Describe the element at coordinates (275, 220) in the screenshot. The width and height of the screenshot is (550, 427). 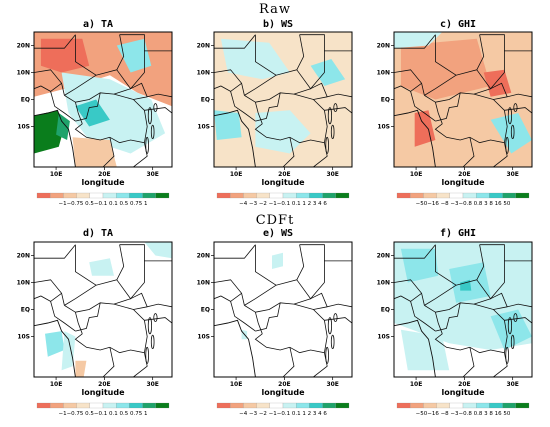
I see `row-title-cdft: CDFt` at that location.